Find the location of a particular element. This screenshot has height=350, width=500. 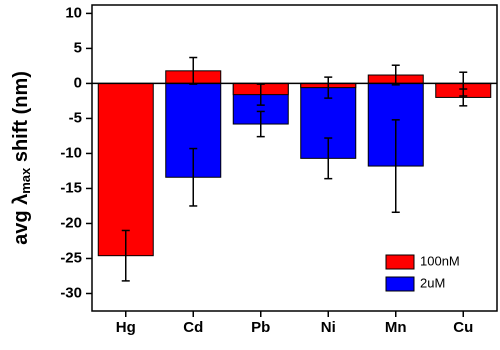

y-tick-label: -30 is located at coordinates (71, 292).